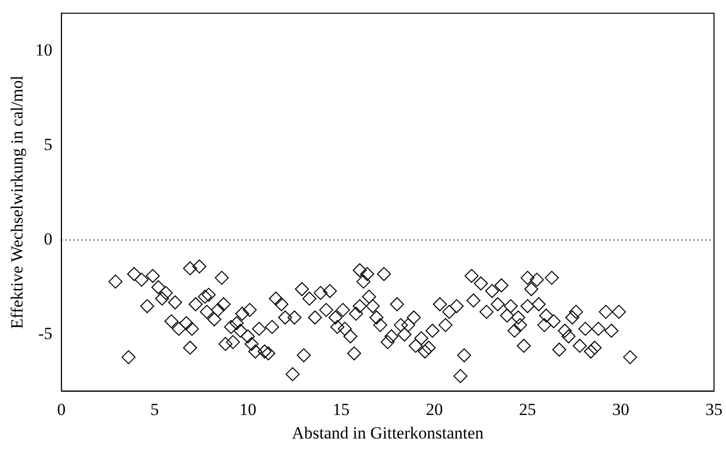  I want to click on x-tick-label: 30, so click(621, 409).